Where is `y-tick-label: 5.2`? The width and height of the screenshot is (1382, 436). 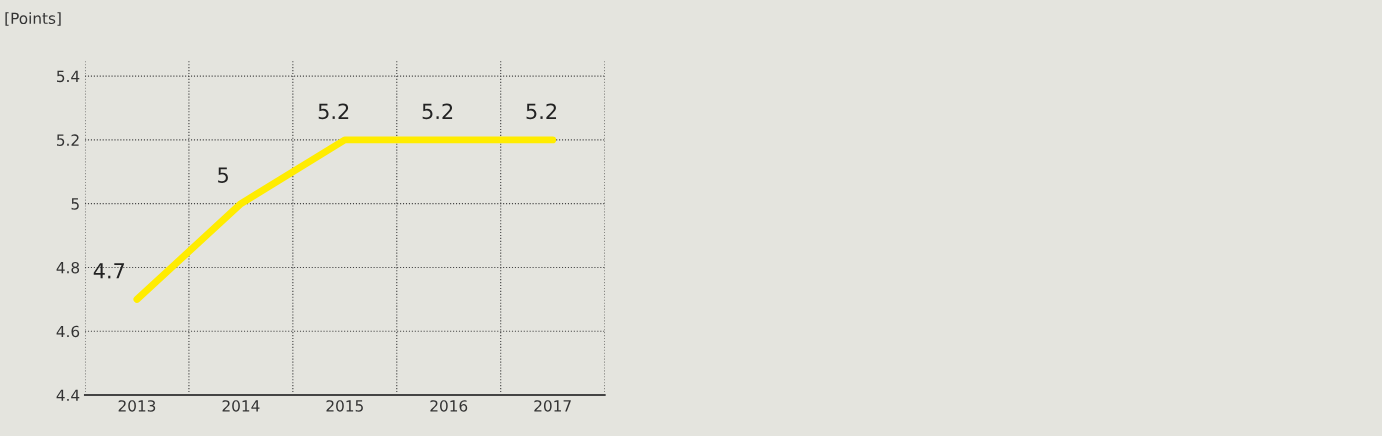 y-tick-label: 5.2 is located at coordinates (68, 140).